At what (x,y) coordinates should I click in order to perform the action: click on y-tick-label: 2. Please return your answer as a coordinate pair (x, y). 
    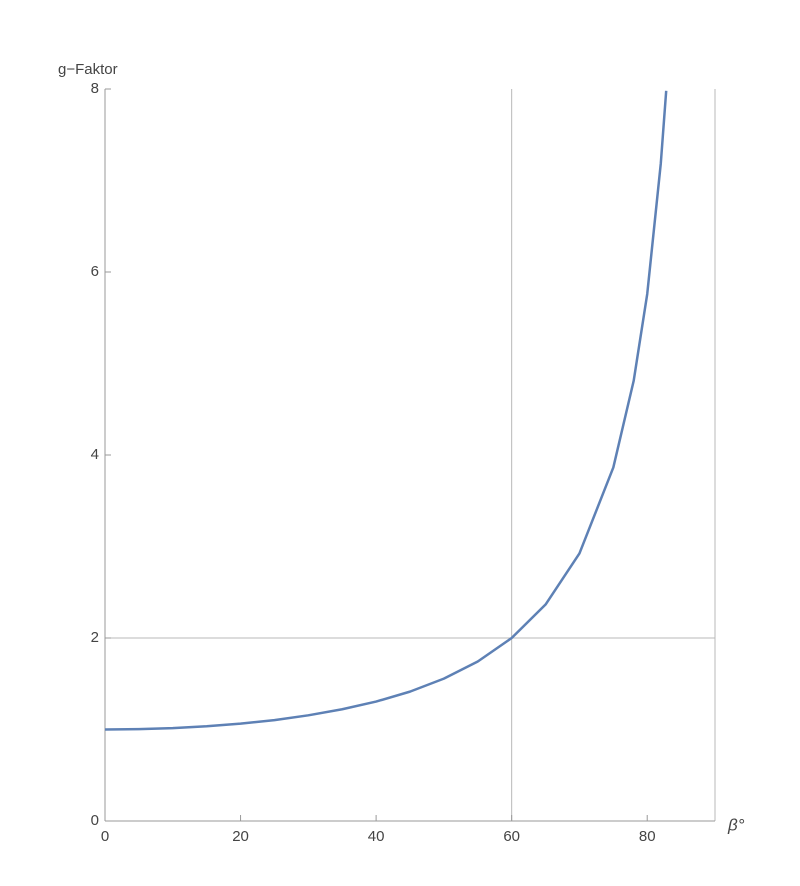
    Looking at the image, I should click on (95, 637).